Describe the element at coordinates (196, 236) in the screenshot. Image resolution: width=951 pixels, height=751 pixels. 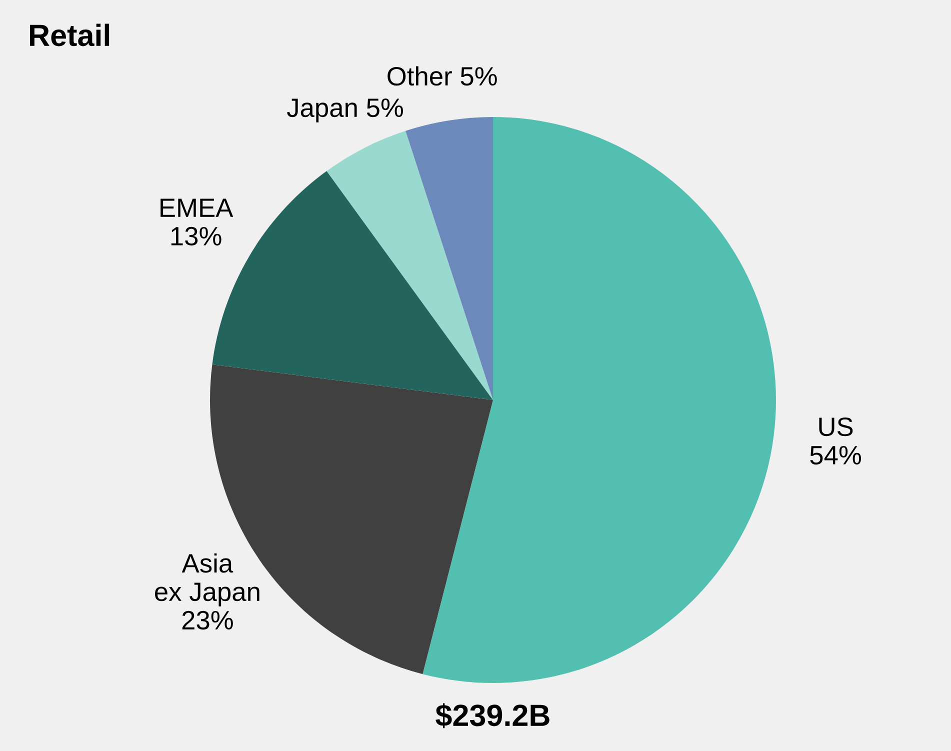
I see `data-label: 13%` at that location.